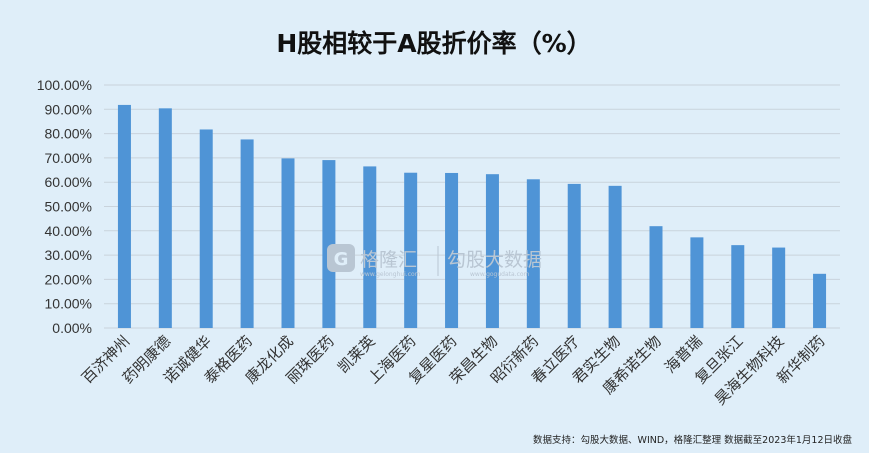  I want to click on source-note: 数据支持：勾股大数据、WIND，格隆汇整理 数据截至2023年1月12日收盘, so click(692, 440).